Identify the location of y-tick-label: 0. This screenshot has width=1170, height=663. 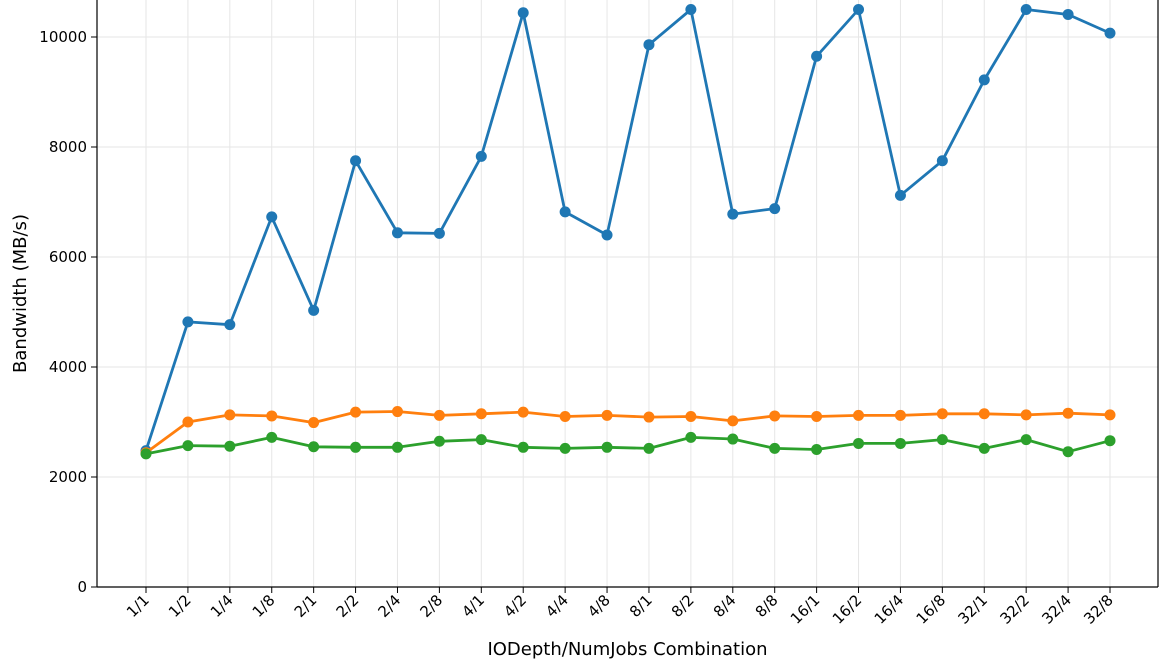
(82, 587).